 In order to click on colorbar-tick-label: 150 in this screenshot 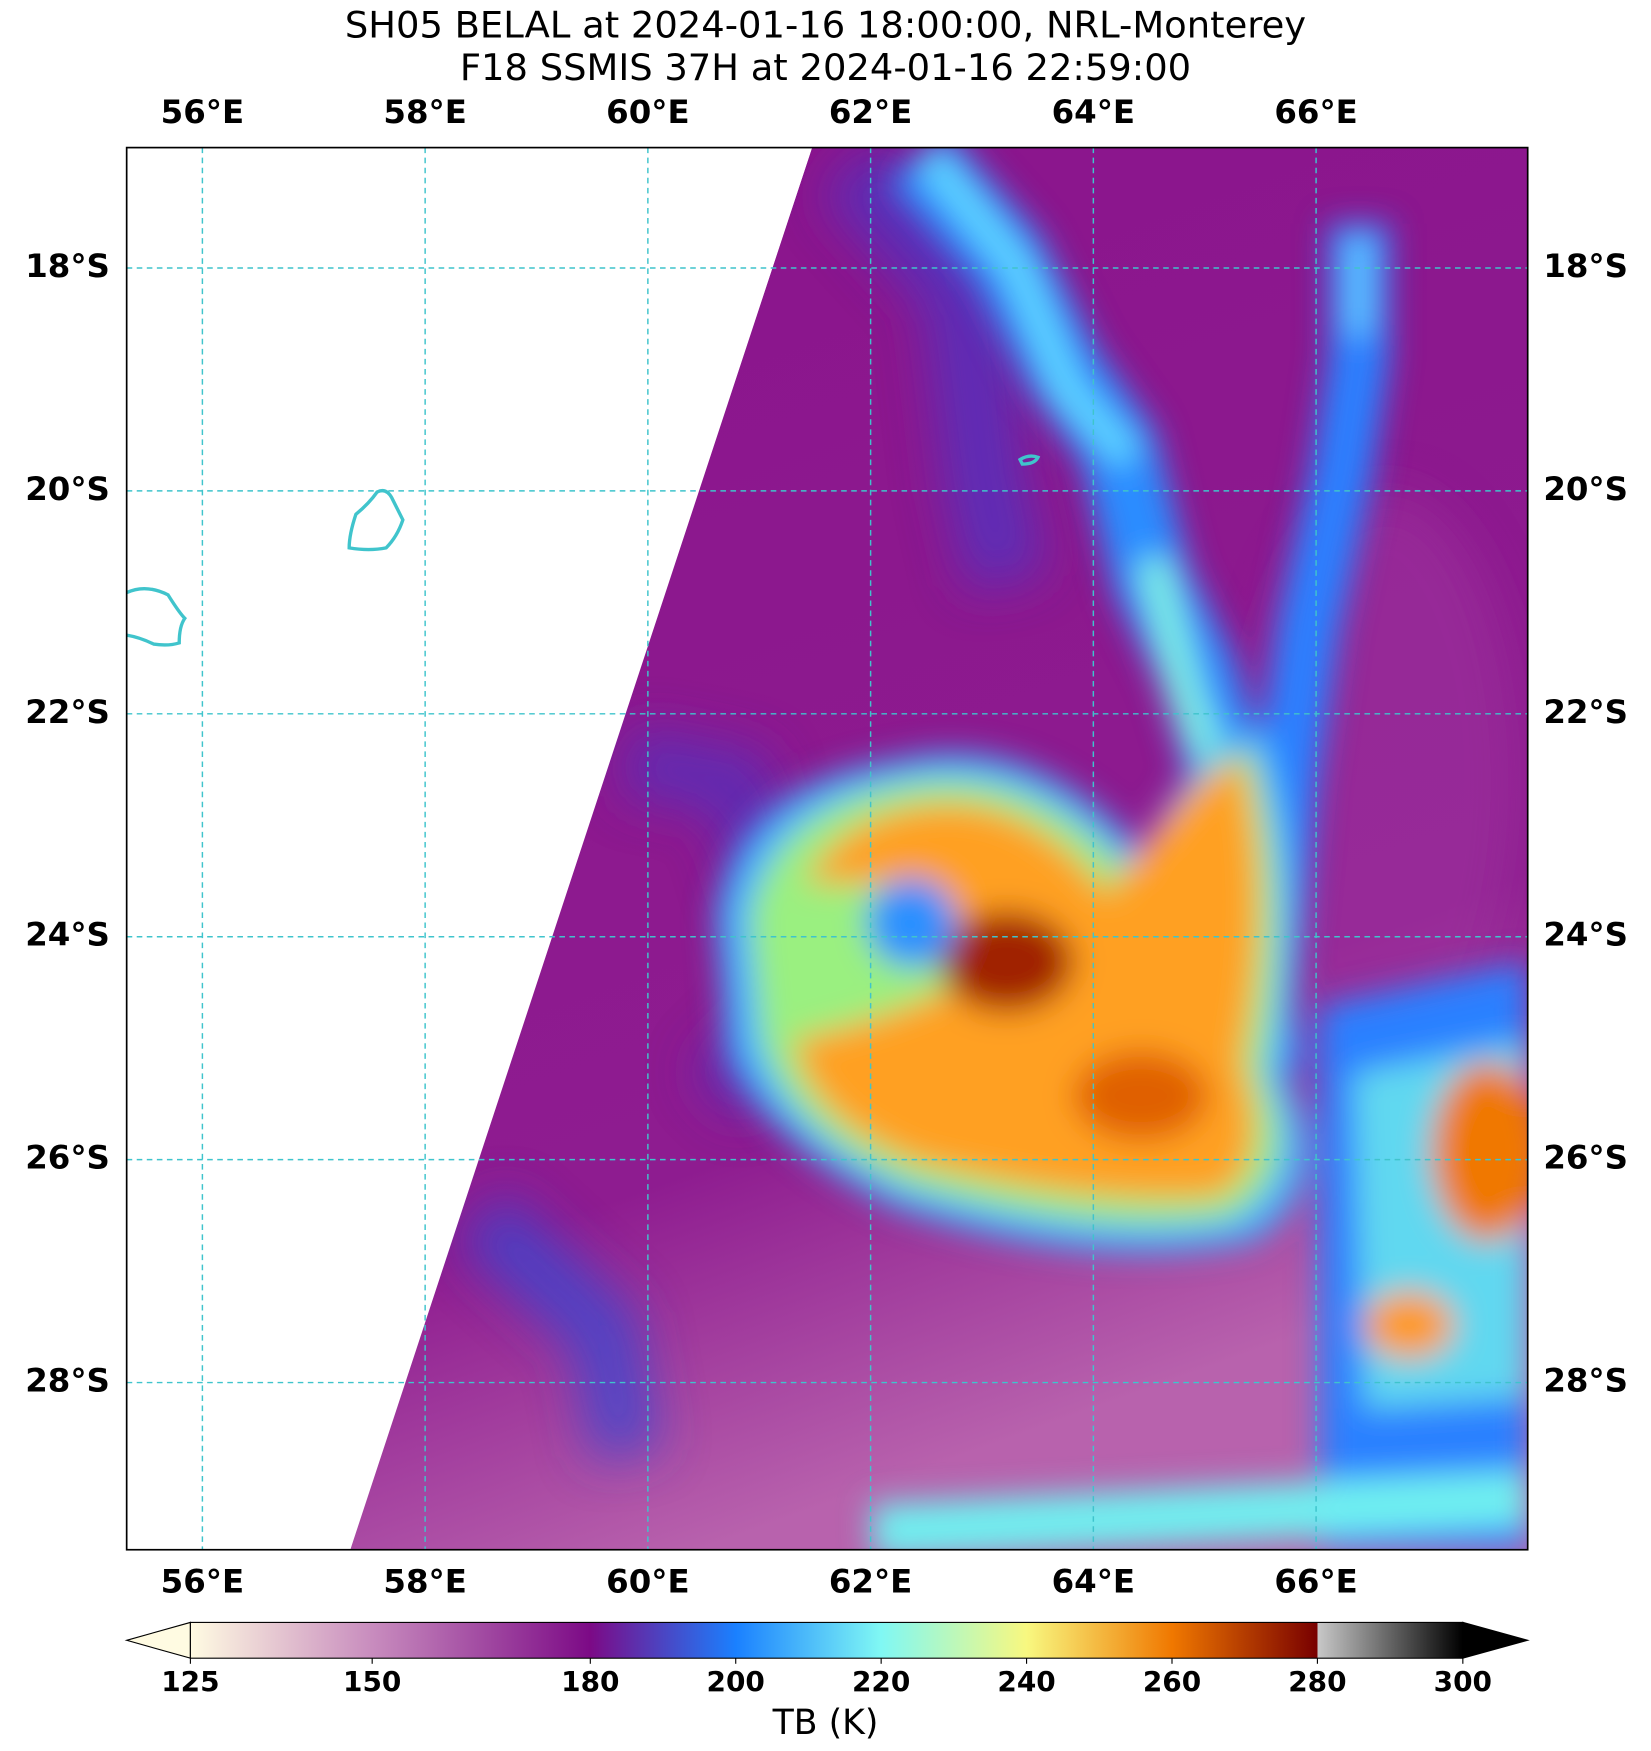, I will do `click(372, 1681)`.